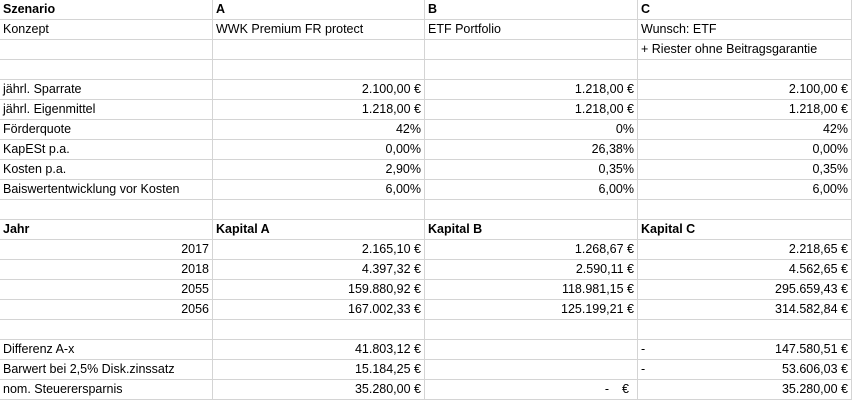 The image size is (852, 400). Describe the element at coordinates (319, 290) in the screenshot. I see `cell-capital-a: 159.880,92 €` at that location.